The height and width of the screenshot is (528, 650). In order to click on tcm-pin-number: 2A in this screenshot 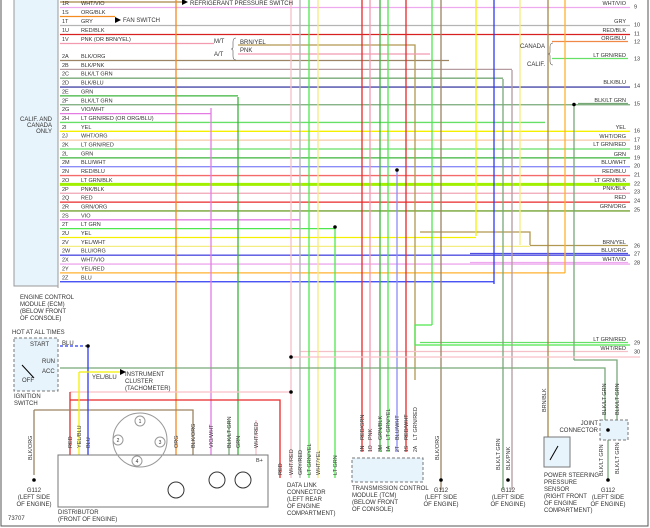, I will do `click(416, 448)`.